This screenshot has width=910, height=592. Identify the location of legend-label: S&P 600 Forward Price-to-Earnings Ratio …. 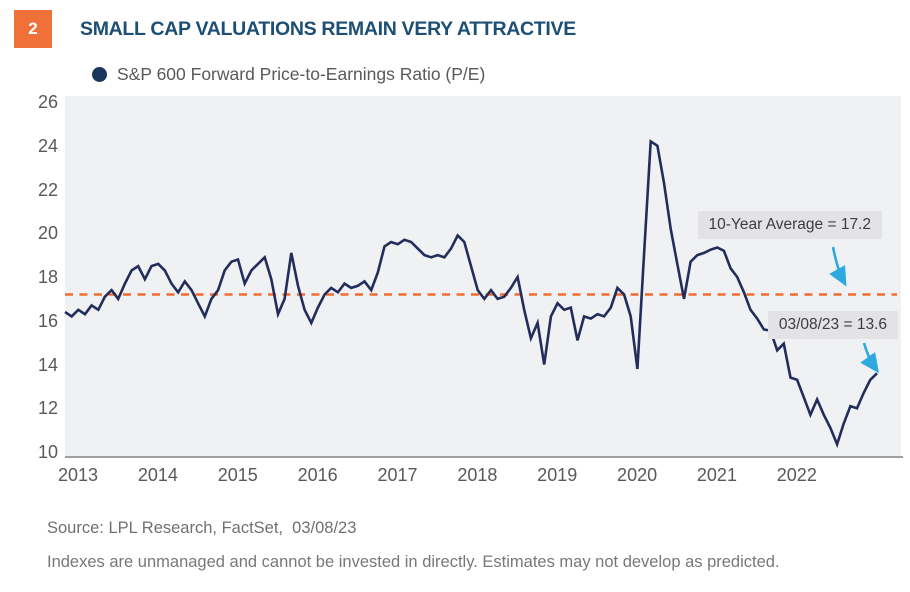
(301, 74).